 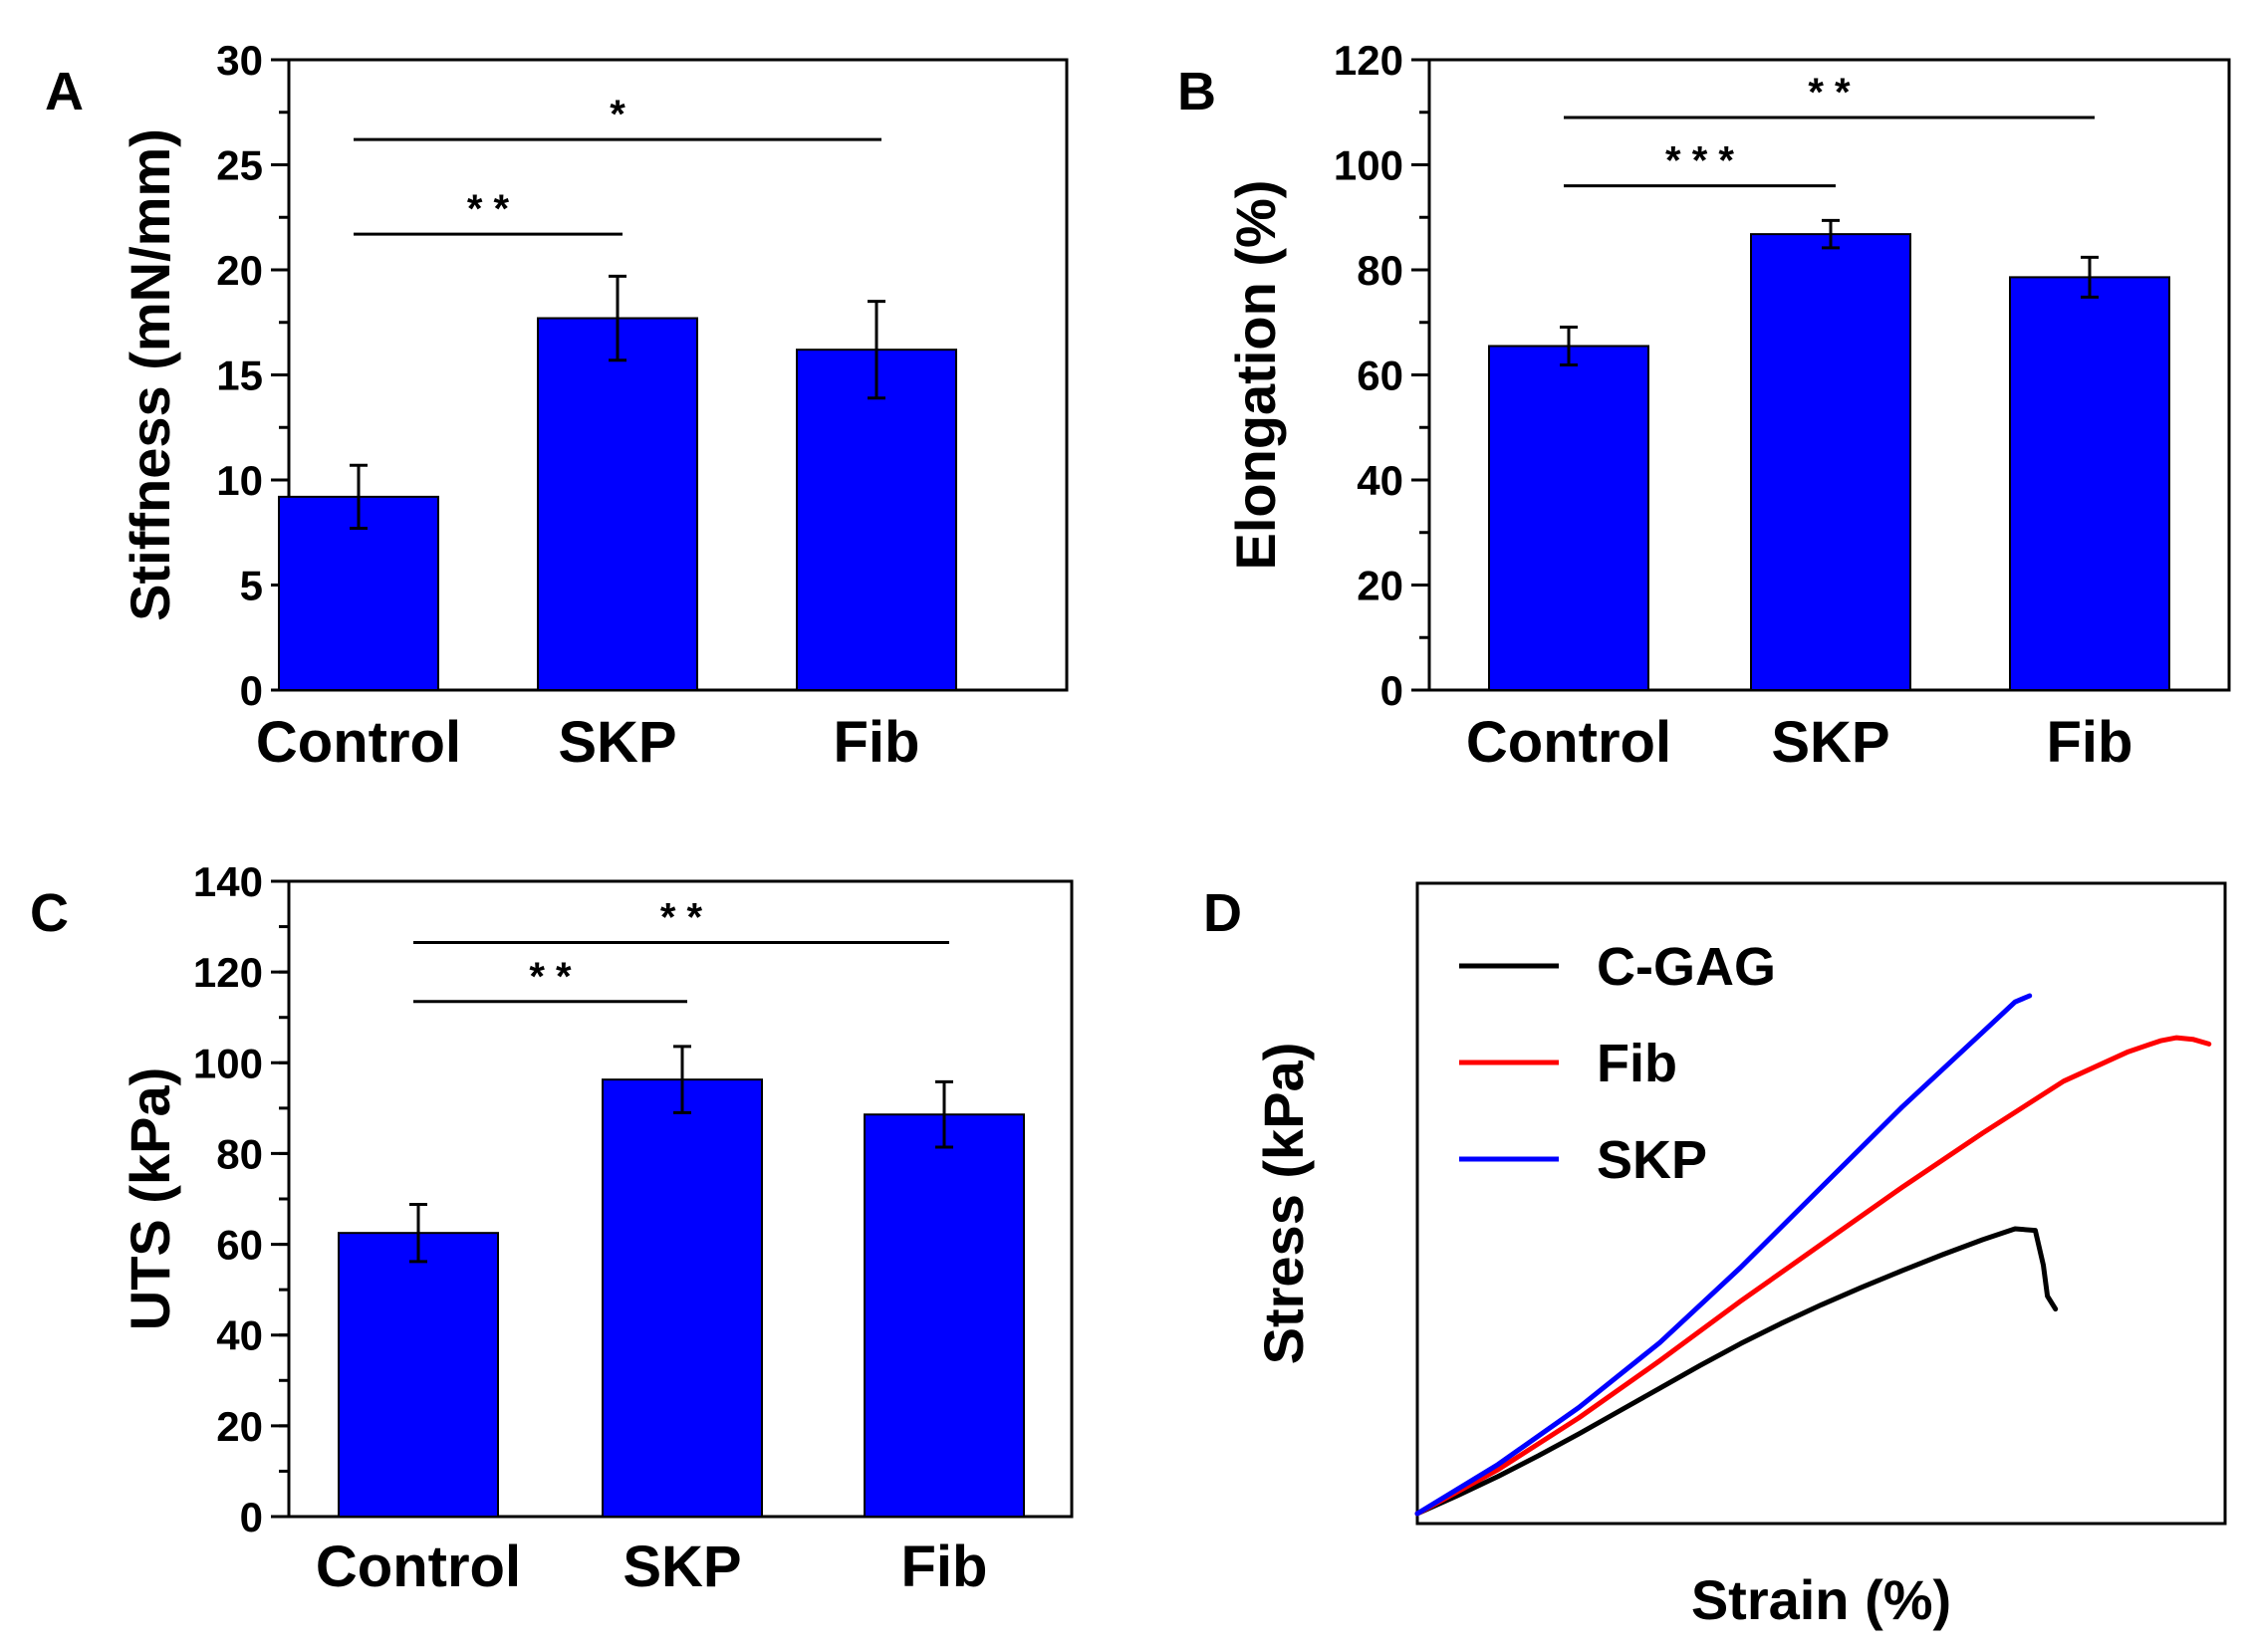 I want to click on panel-letter: C, so click(x=49, y=913).